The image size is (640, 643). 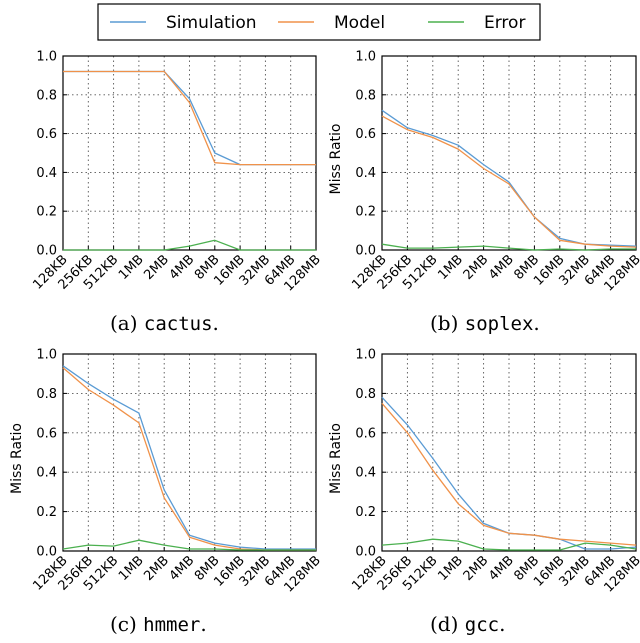 I want to click on panel-caption: (b) soplex., so click(x=485, y=323).